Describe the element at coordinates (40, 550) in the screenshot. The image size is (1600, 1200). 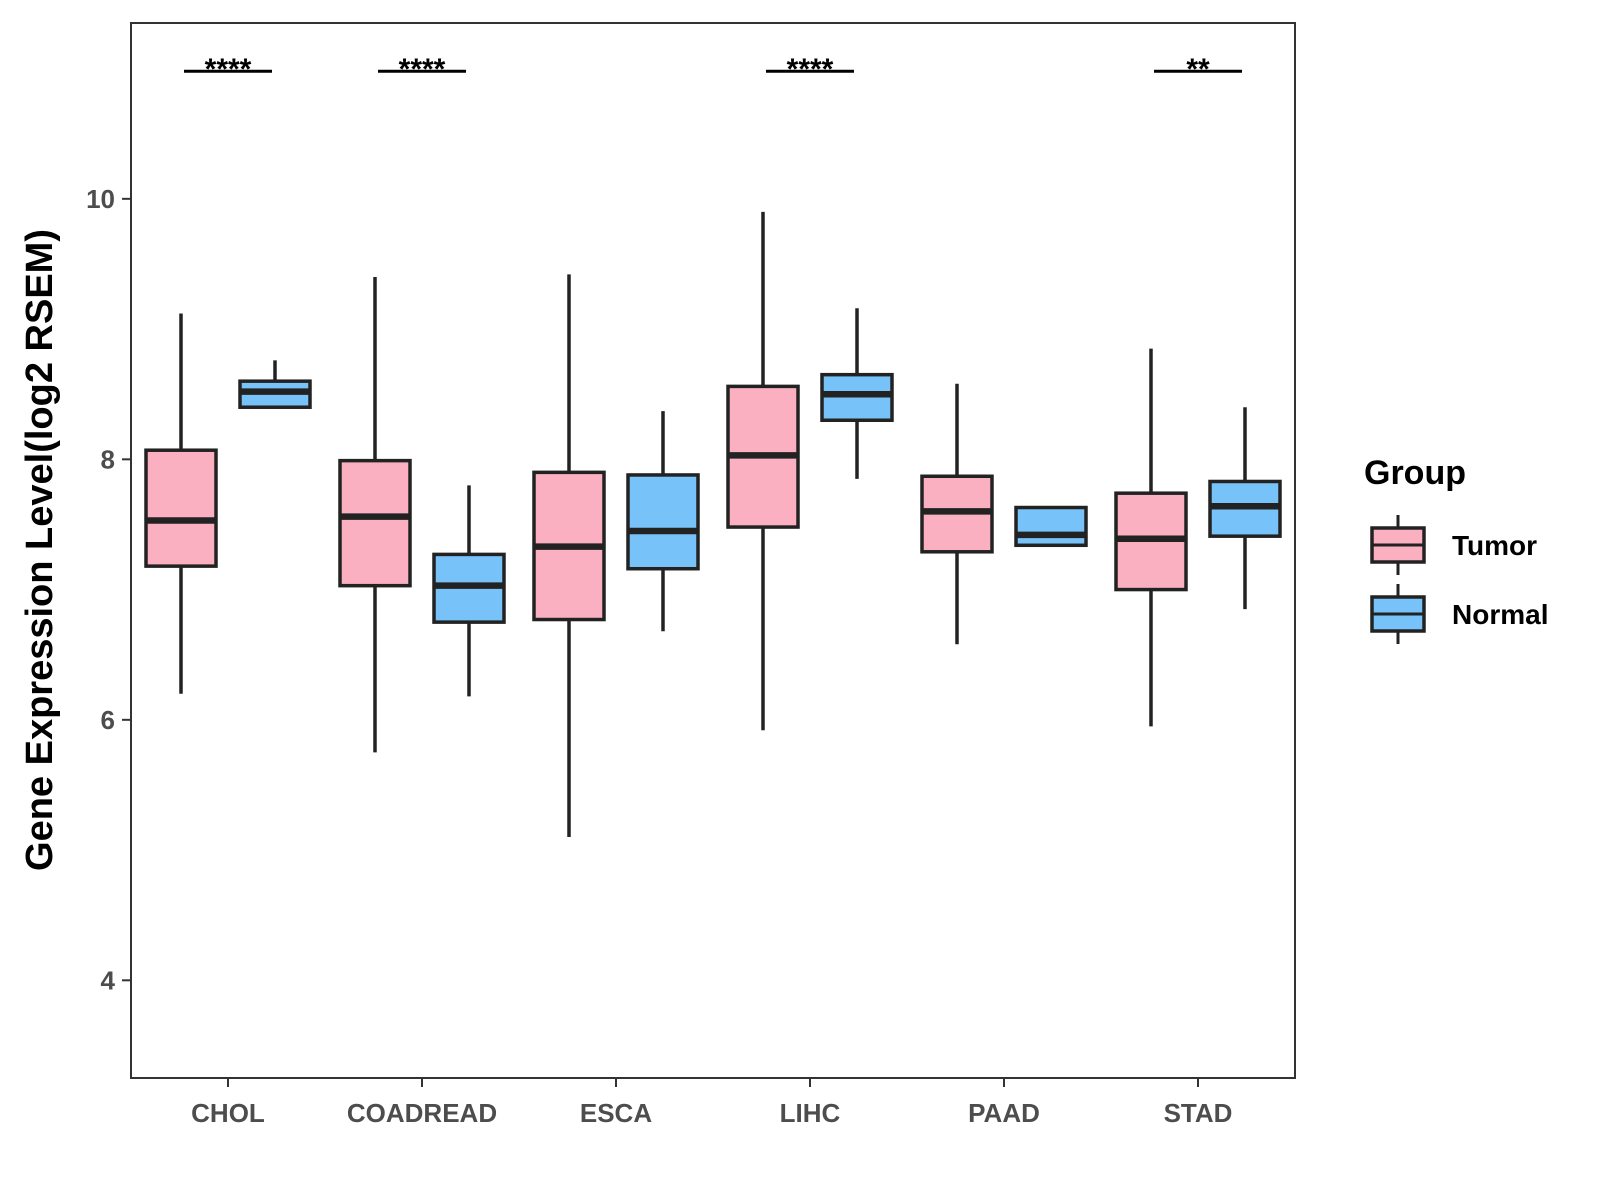
I see `y-axis-title: Gene Expression Level(log2 RSEM)` at that location.